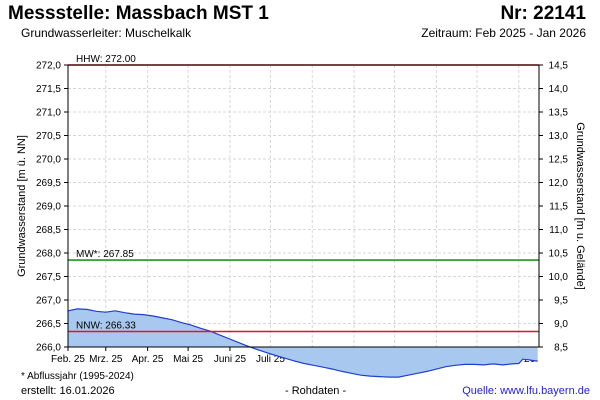 This screenshot has width=600, height=400. What do you see at coordinates (48, 254) in the screenshot?
I see `y-tick-label: 268,0` at bounding box center [48, 254].